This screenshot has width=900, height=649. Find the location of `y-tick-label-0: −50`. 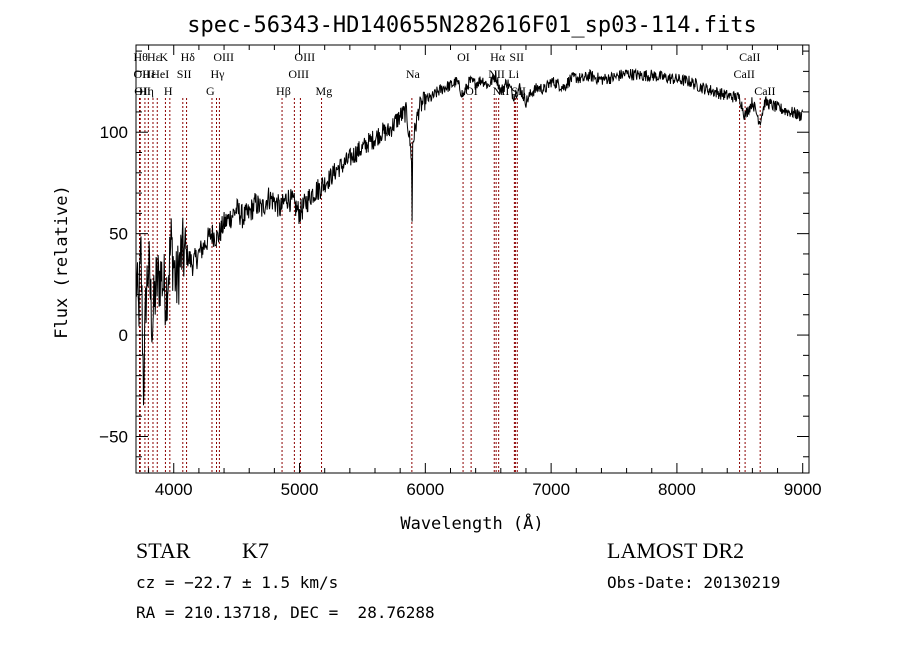

y-tick-label-0: −50 is located at coordinates (113, 436).